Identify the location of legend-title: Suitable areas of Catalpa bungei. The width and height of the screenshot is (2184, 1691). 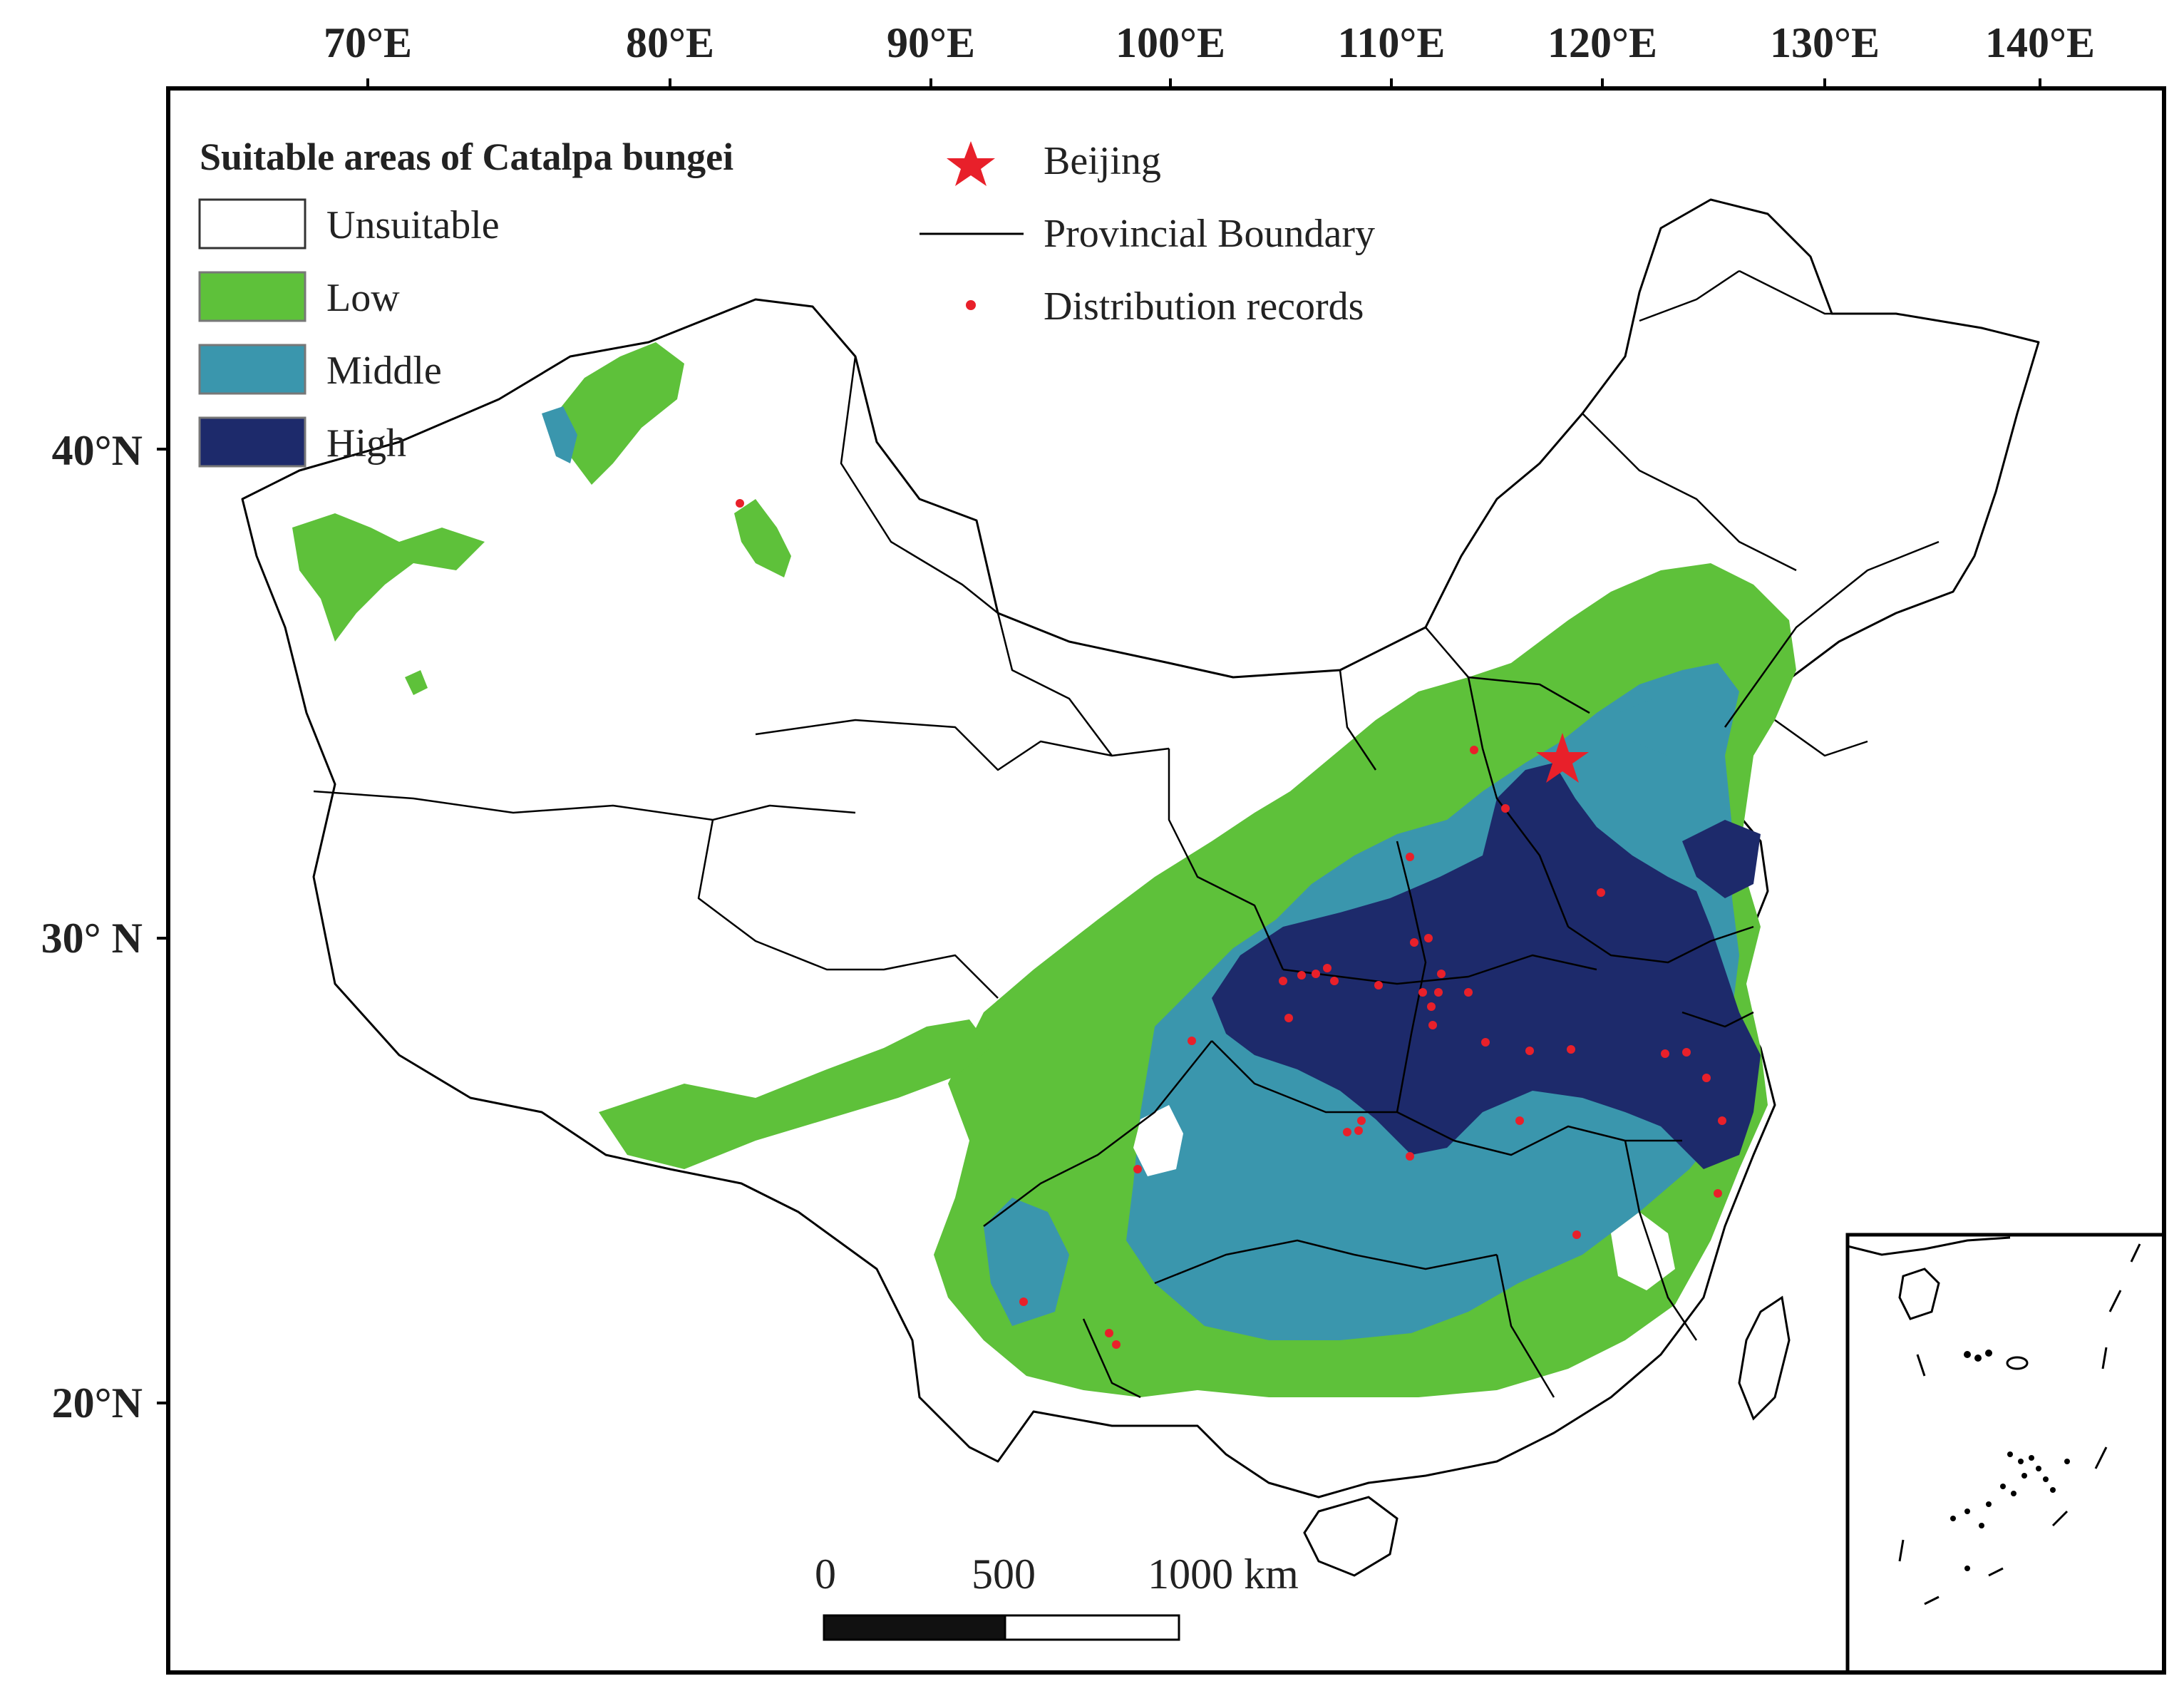
(466, 156).